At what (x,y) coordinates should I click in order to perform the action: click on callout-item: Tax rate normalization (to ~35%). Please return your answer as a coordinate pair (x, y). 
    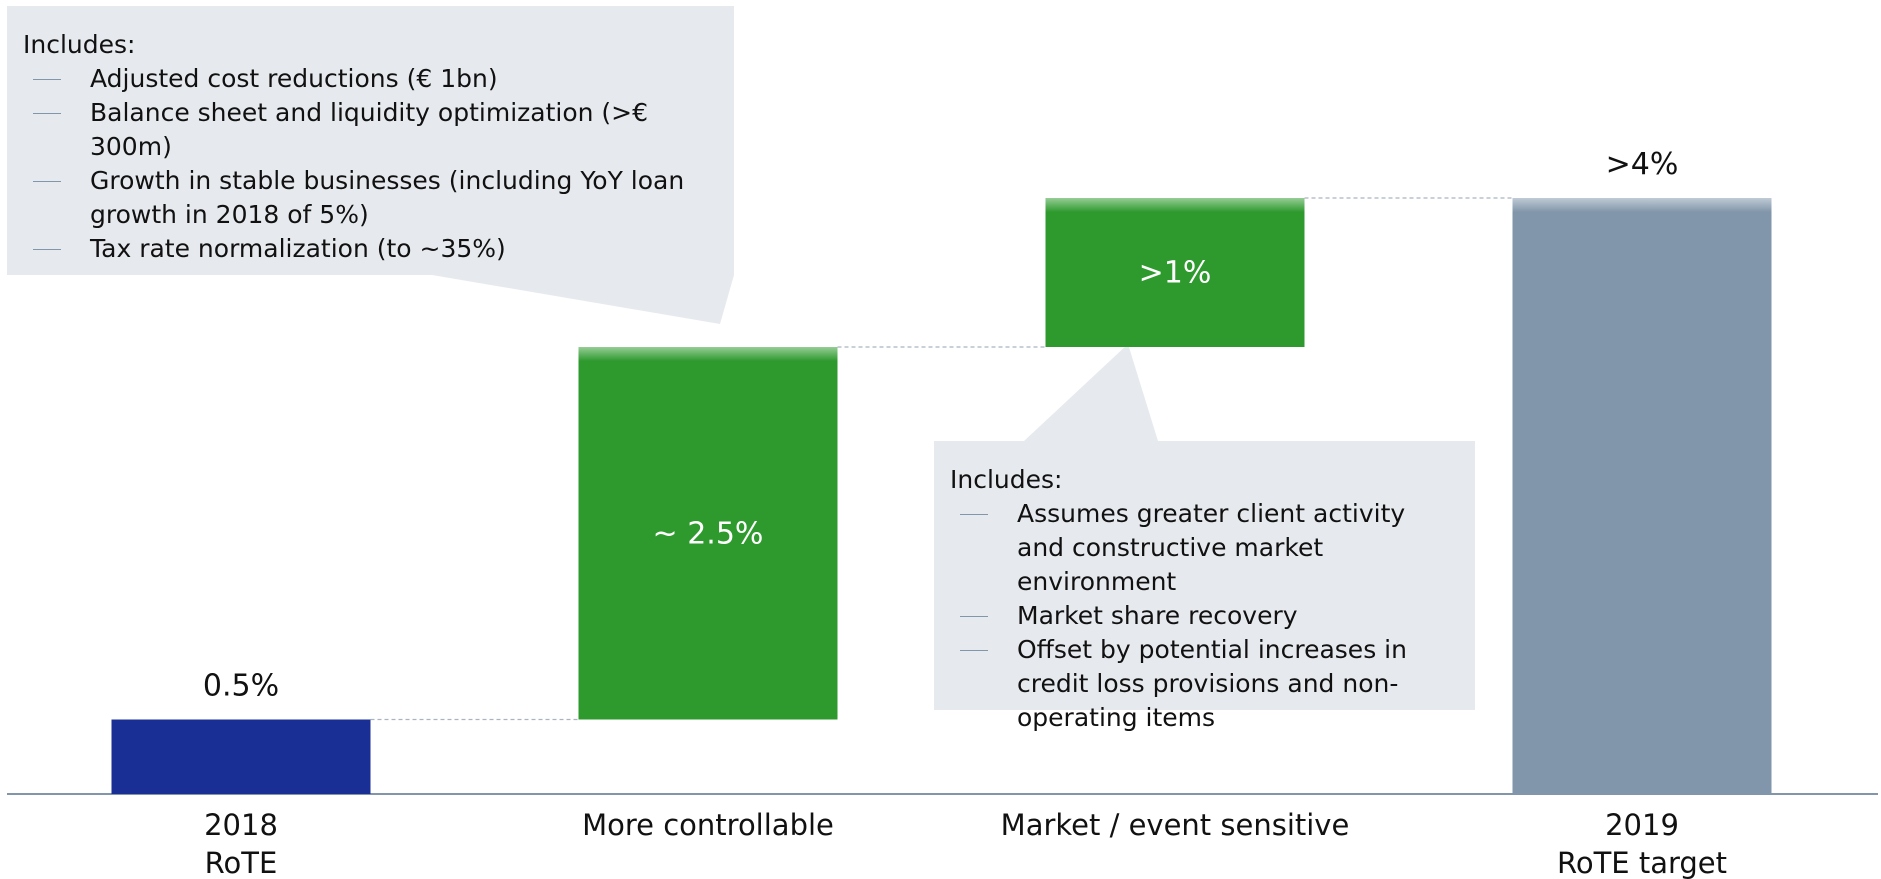
    Looking at the image, I should click on (370, 249).